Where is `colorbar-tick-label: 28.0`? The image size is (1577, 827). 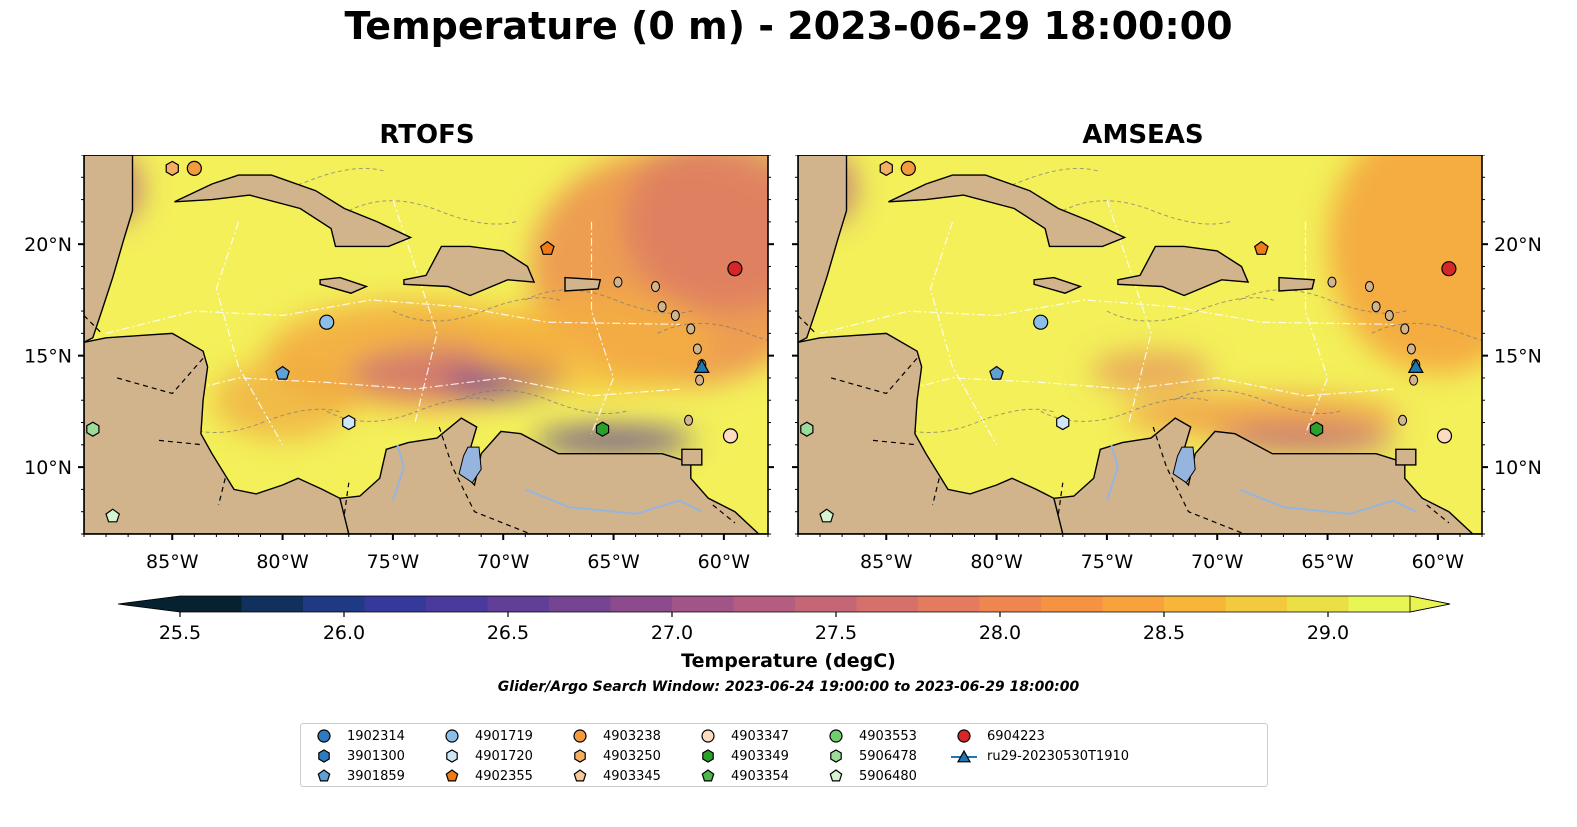
colorbar-tick-label: 28.0 is located at coordinates (1000, 633).